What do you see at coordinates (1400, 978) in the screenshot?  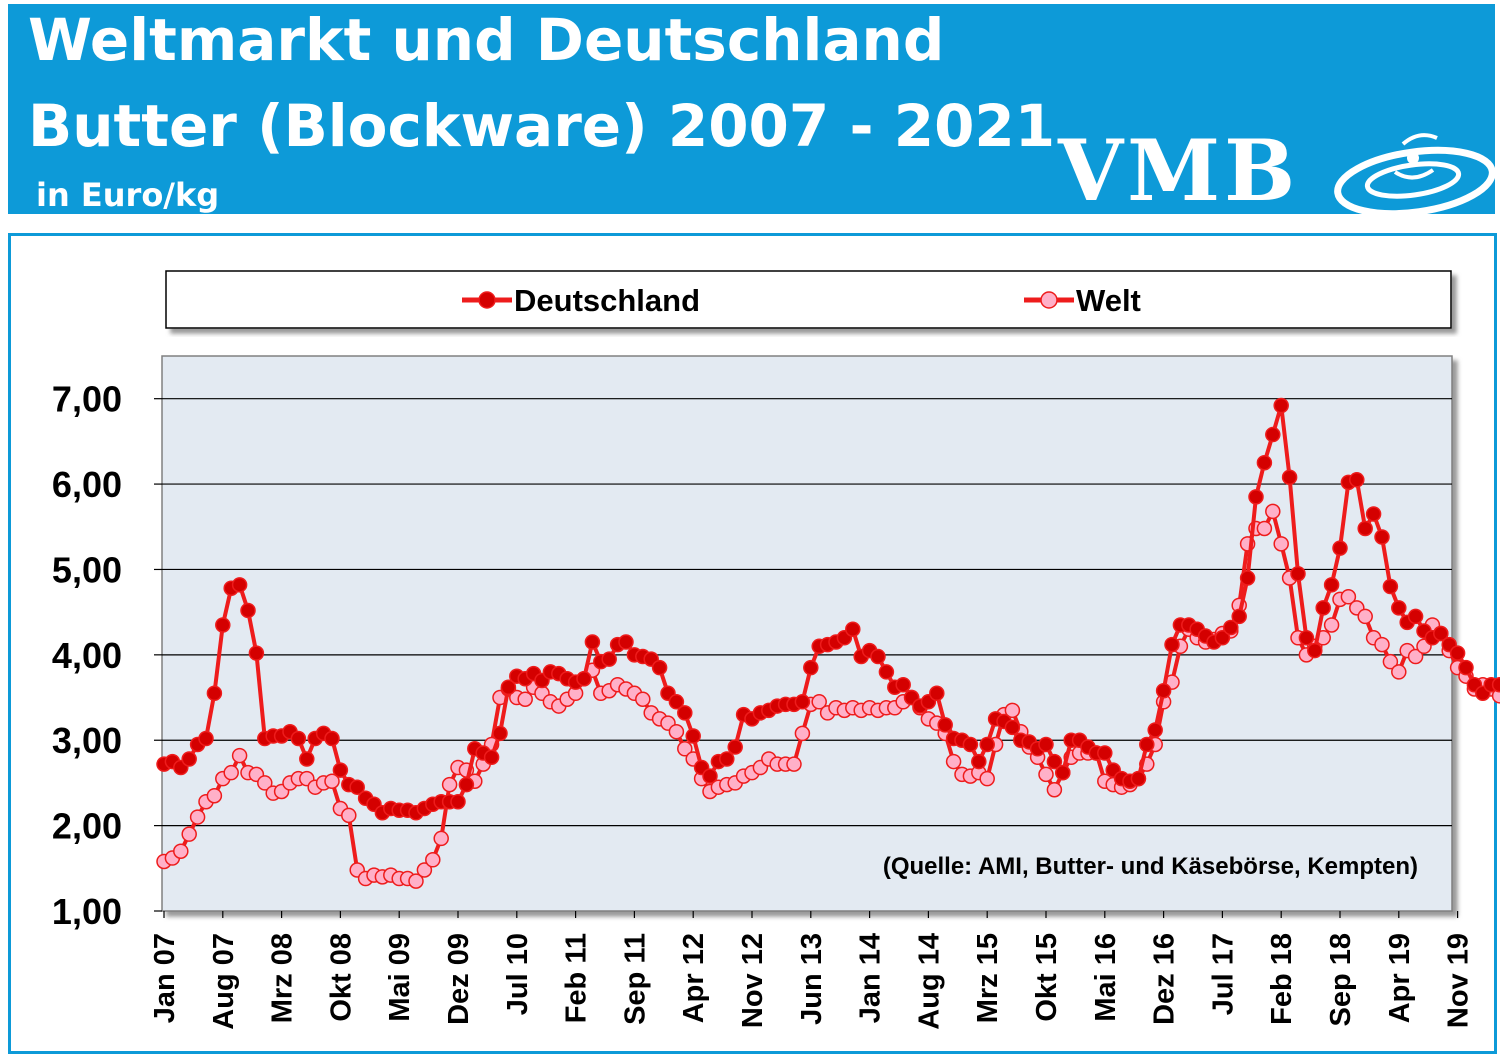 I see `x-tick-label: Apr 19` at bounding box center [1400, 978].